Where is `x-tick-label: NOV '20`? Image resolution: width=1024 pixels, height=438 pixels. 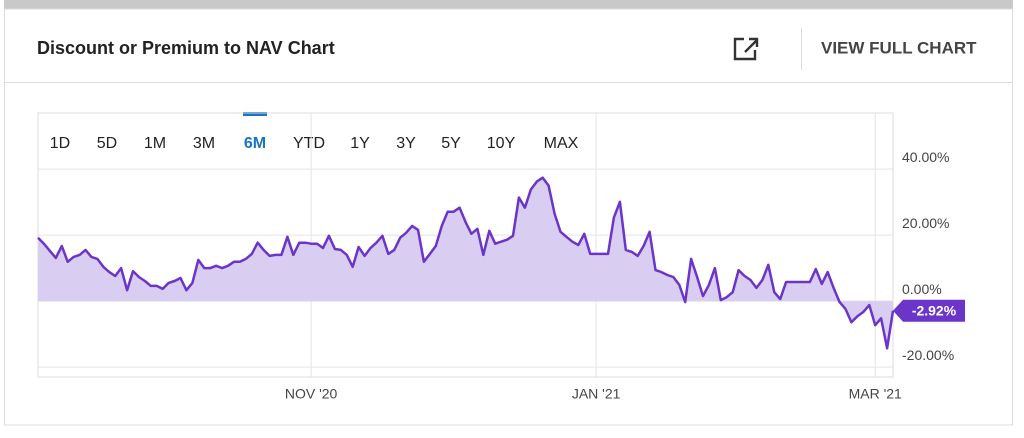 x-tick-label: NOV '20 is located at coordinates (311, 394).